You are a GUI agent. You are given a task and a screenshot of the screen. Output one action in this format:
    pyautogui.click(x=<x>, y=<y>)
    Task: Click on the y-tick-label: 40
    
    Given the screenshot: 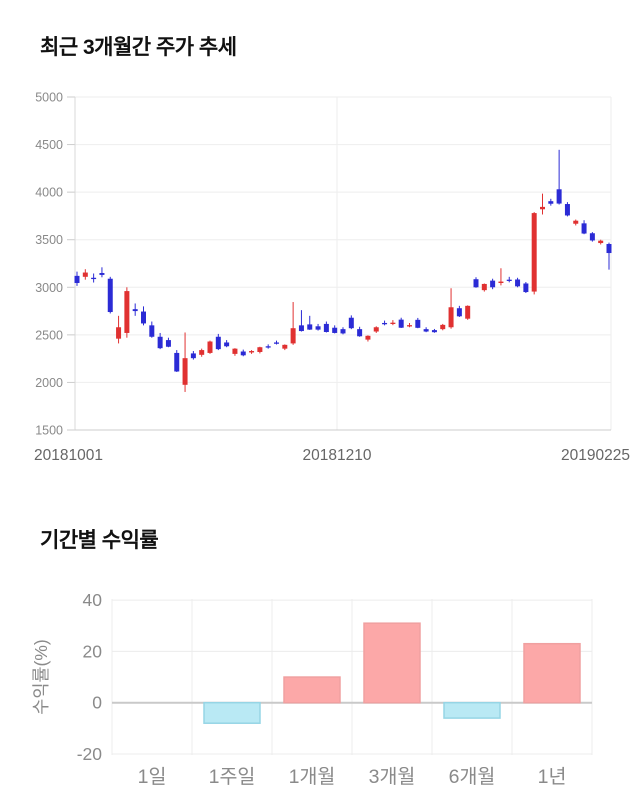 What is the action you would take?
    pyautogui.click(x=93, y=600)
    